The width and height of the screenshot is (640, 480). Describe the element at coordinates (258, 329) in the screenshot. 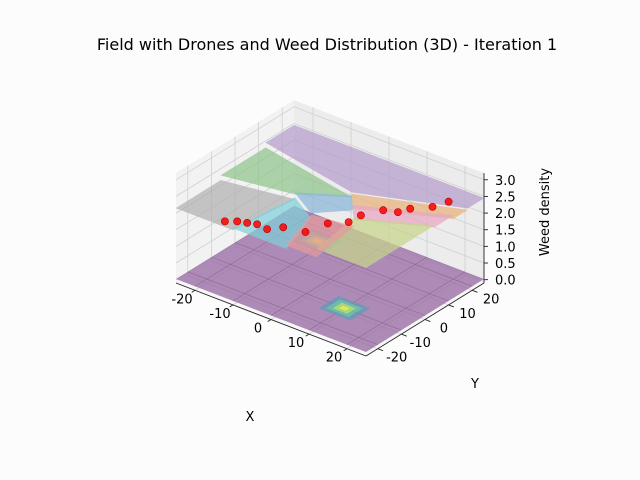

I see `x-tick-label: 0` at that location.